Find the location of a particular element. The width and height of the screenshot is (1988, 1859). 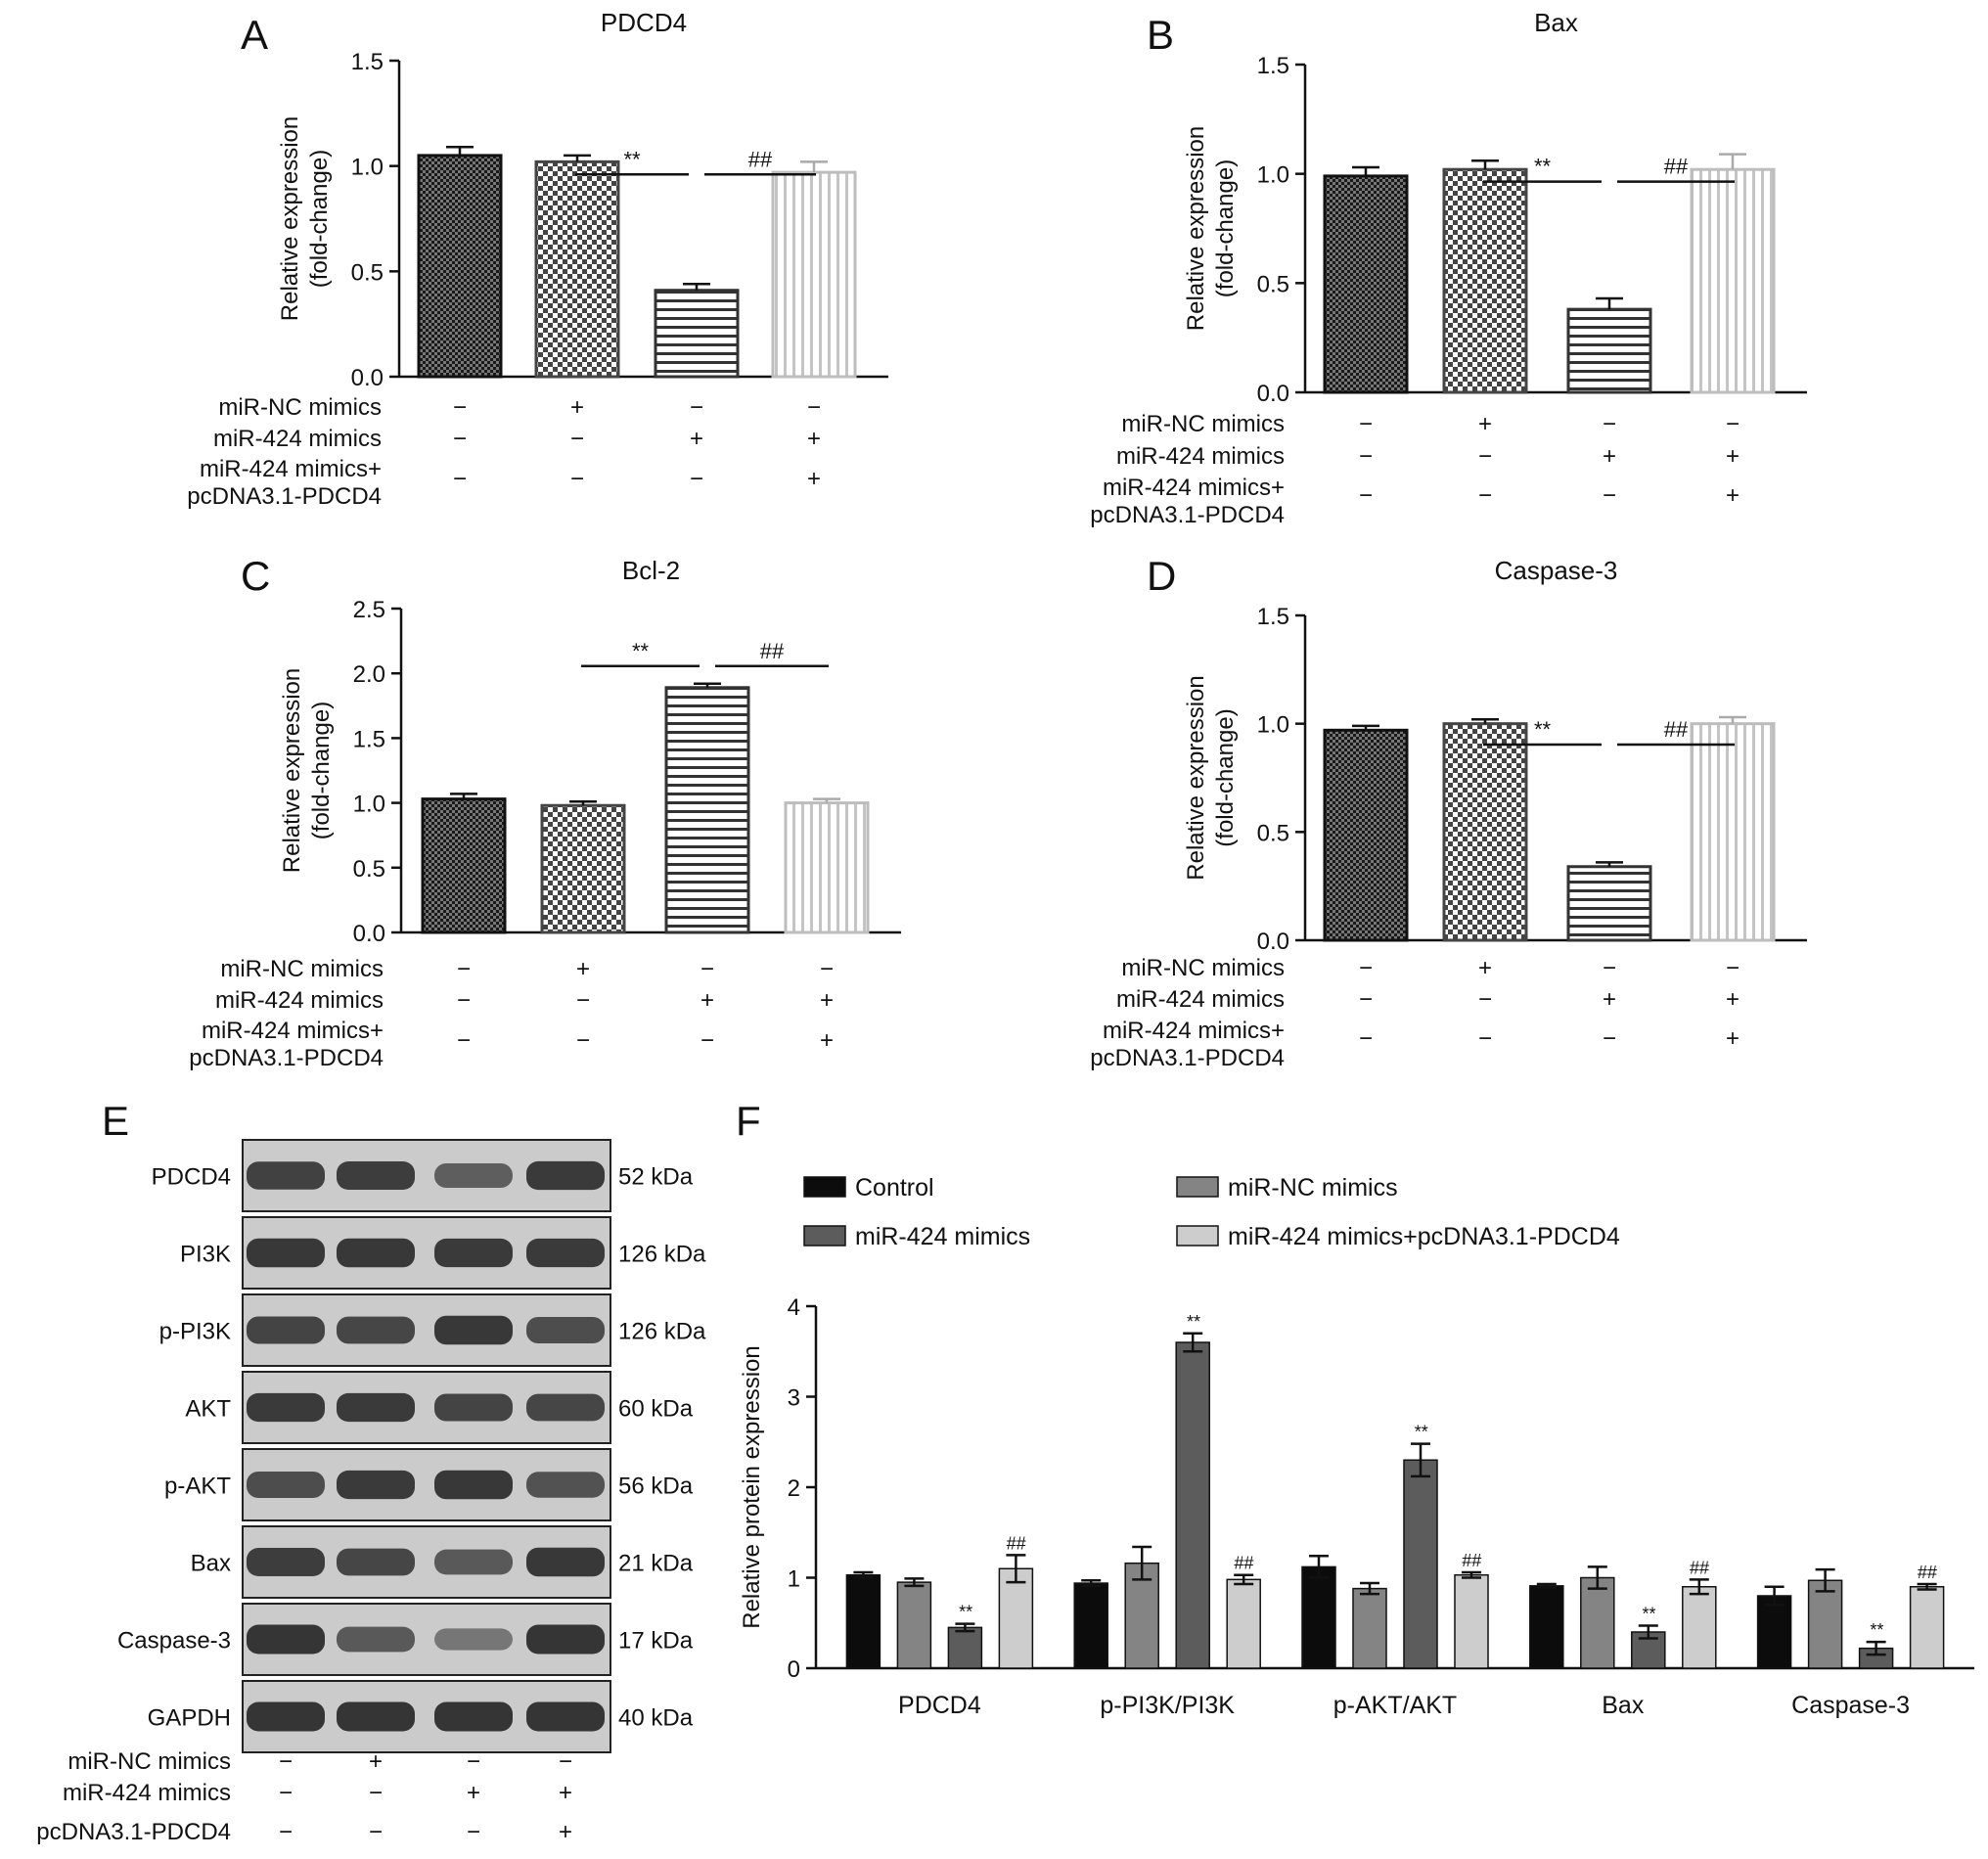

y-tick-label: 3 is located at coordinates (794, 1398).